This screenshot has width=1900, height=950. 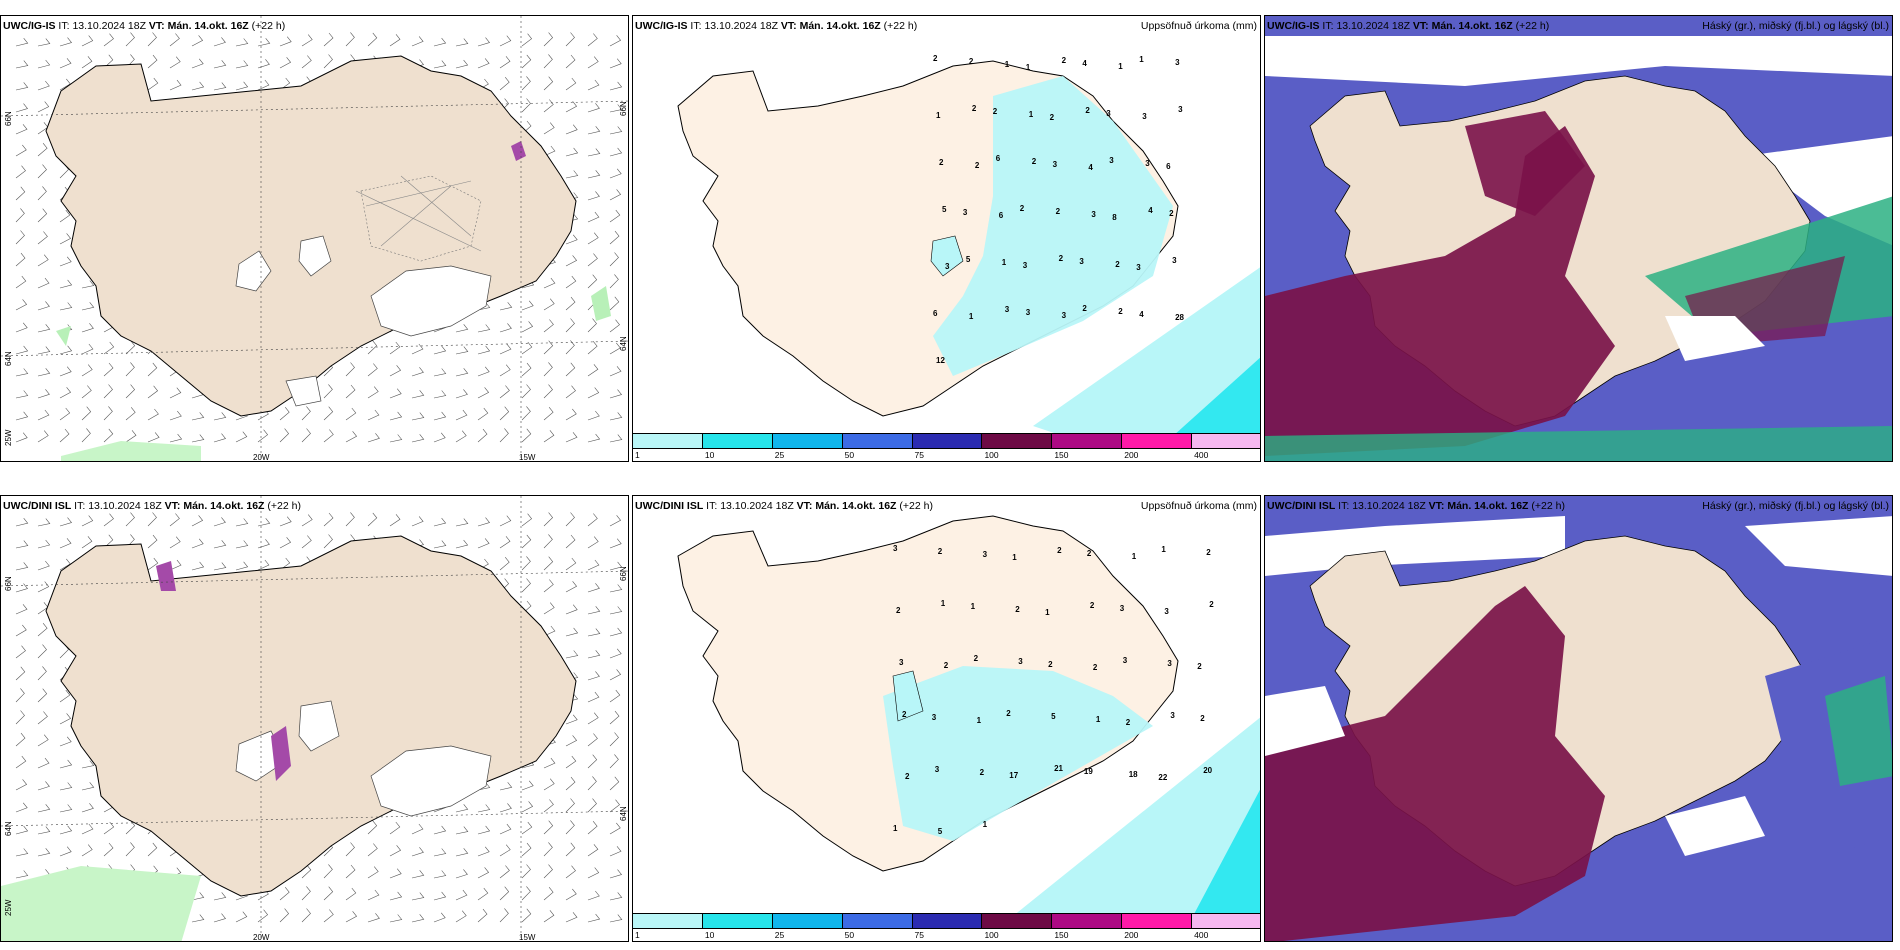 I want to click on legend-value: 1, so click(x=637, y=455).